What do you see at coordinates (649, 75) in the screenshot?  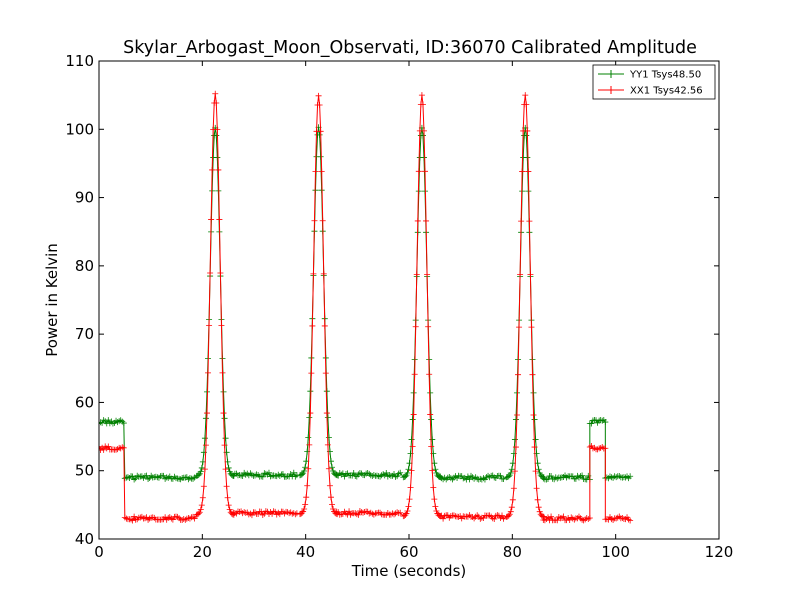 I see `legend-entry-yy1: YY1 Tsys48.50` at bounding box center [649, 75].